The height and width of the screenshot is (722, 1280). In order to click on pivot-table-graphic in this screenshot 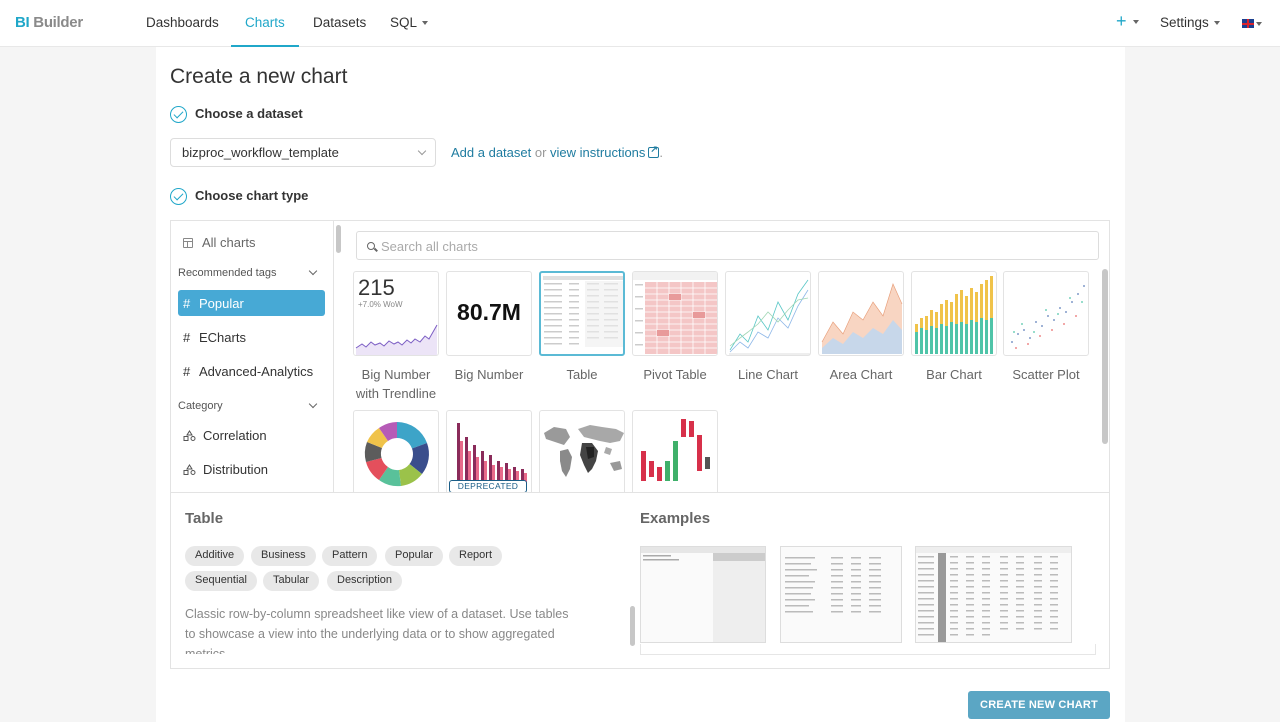, I will do `click(675, 313)`.